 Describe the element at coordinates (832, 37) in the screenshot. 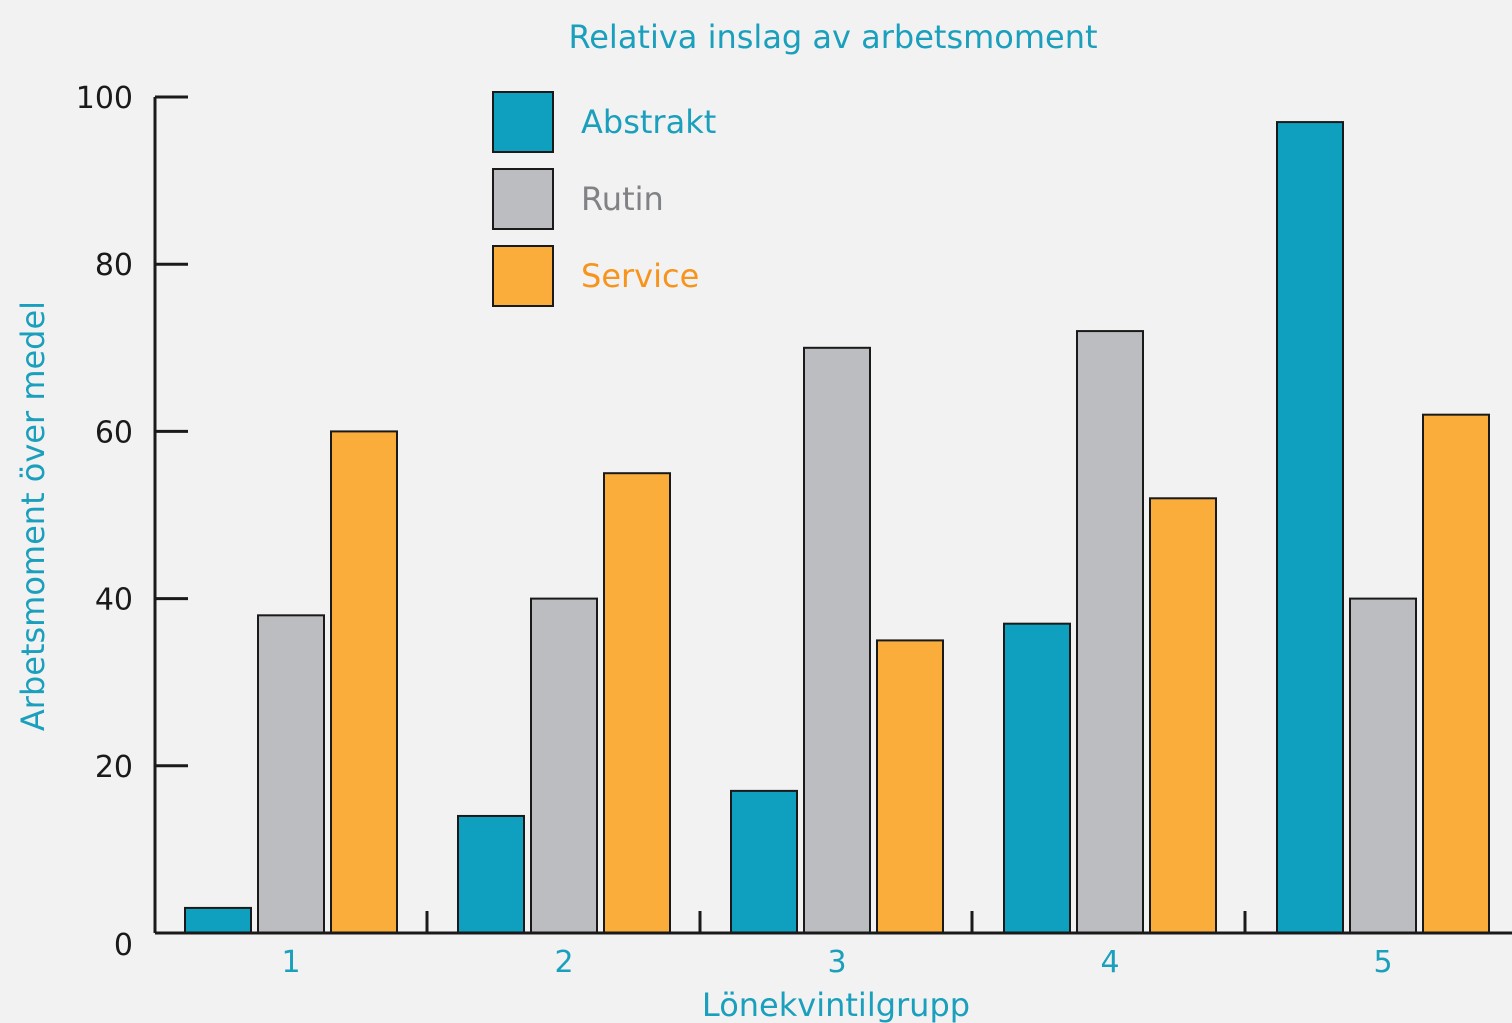

I see `chart-title: Relativa inslag av arbetsmoment` at that location.